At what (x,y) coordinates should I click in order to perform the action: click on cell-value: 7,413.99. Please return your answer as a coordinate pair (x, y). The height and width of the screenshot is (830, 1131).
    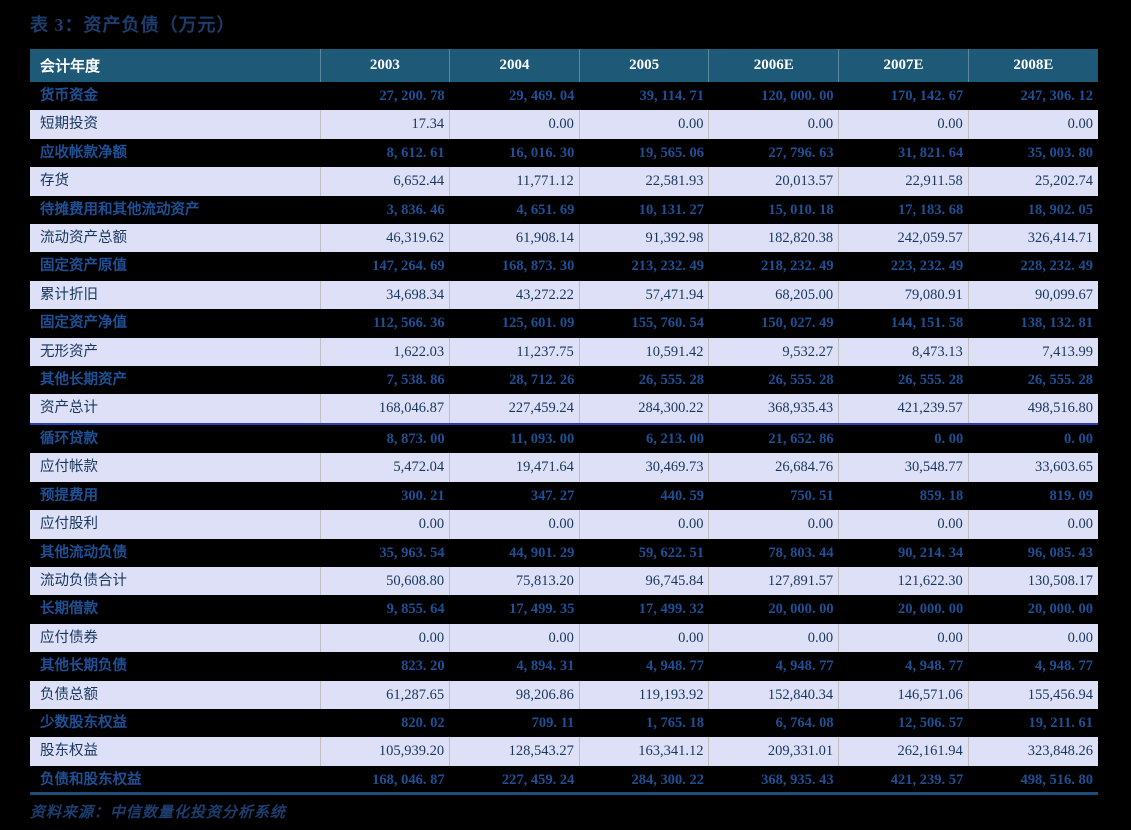
    Looking at the image, I should click on (1032, 352).